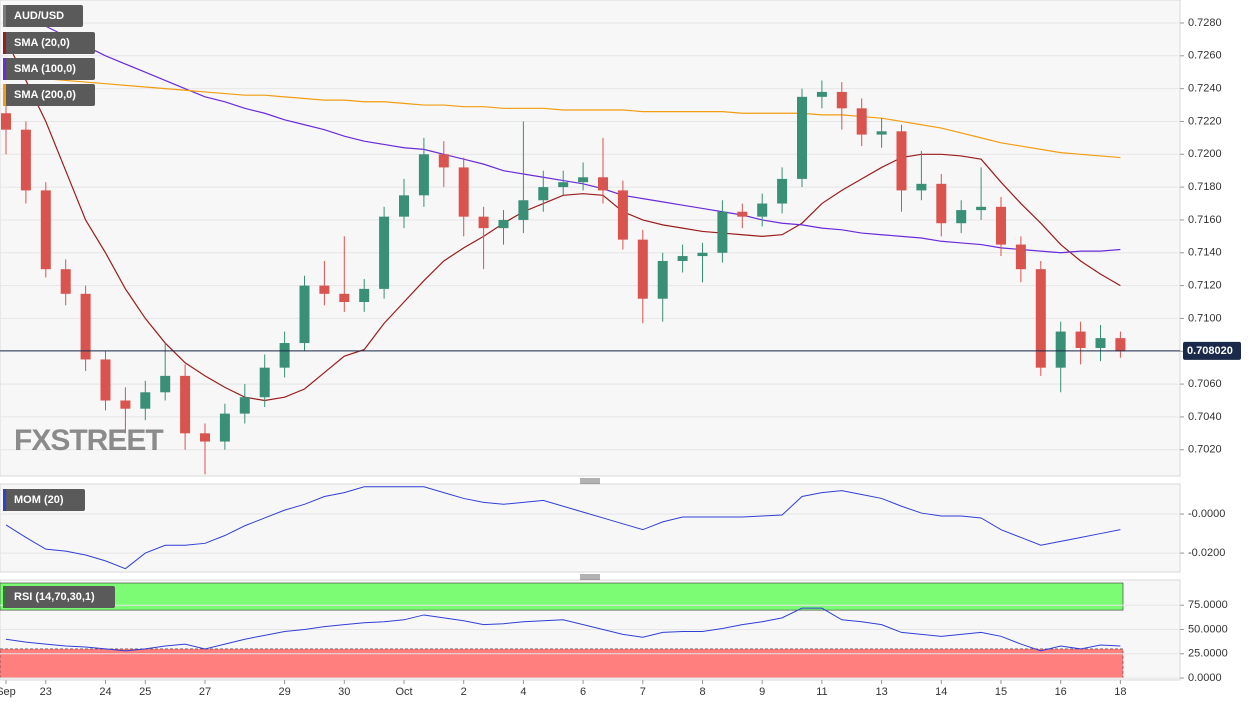 This screenshot has height=706, width=1252. I want to click on legend-entry: SMA (100,0), so click(45, 69).